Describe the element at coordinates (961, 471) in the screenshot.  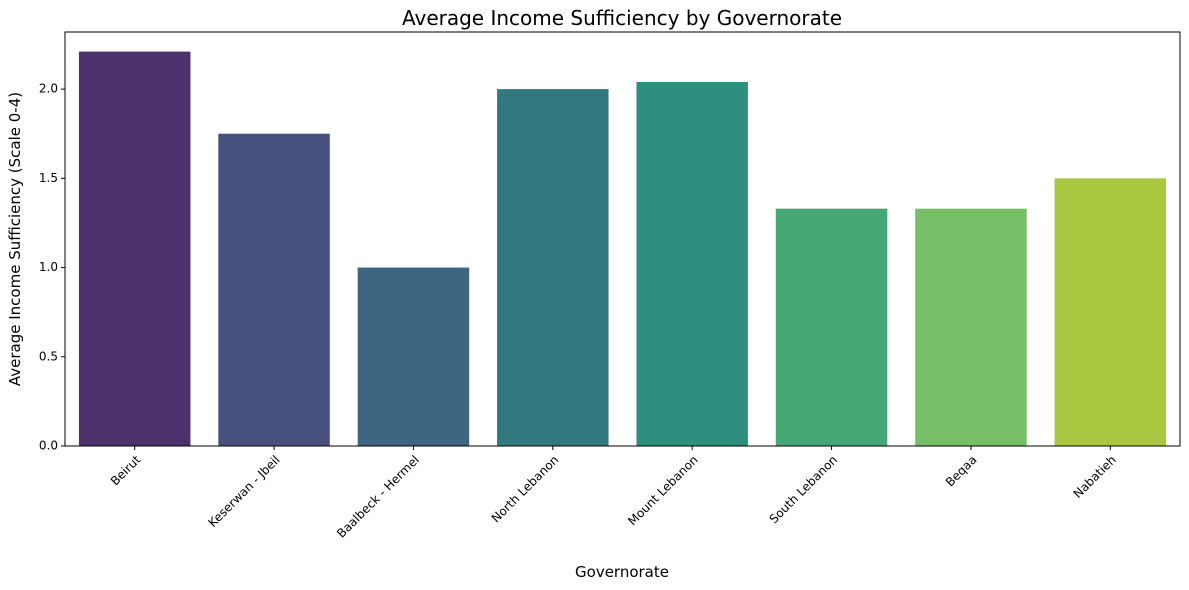
I see `x-tick-label: Beqaa` at that location.